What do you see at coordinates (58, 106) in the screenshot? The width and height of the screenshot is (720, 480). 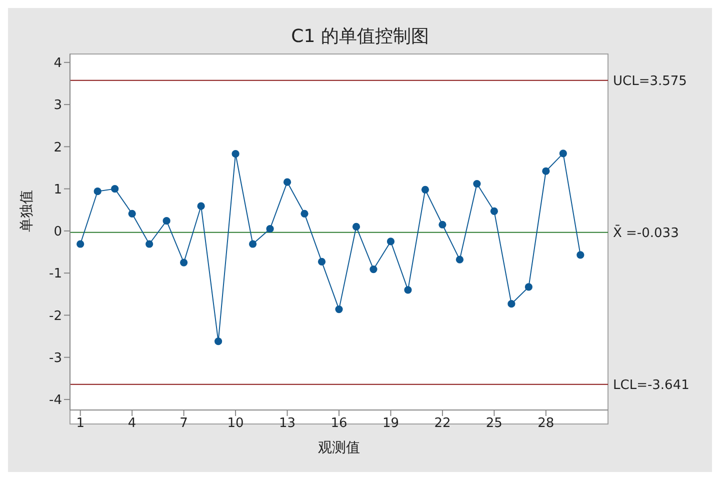 I see `y-tick-label: 3` at bounding box center [58, 106].